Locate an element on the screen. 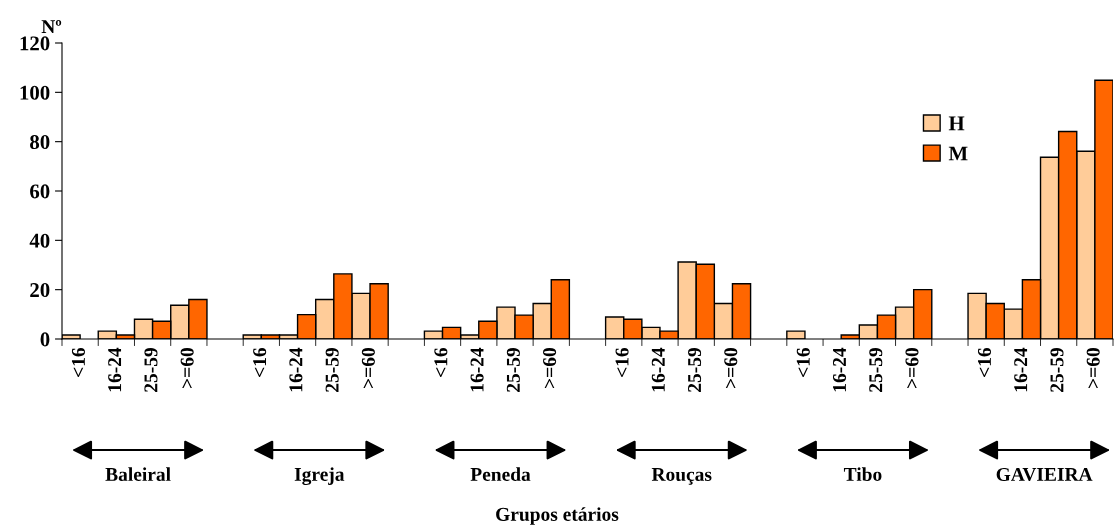  text: GAVIEIRA is located at coordinates (1044, 474).